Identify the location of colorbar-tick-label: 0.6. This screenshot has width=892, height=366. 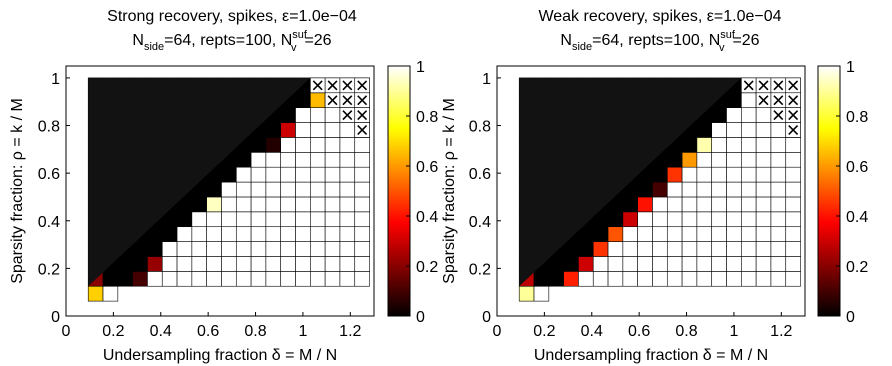
(427, 167).